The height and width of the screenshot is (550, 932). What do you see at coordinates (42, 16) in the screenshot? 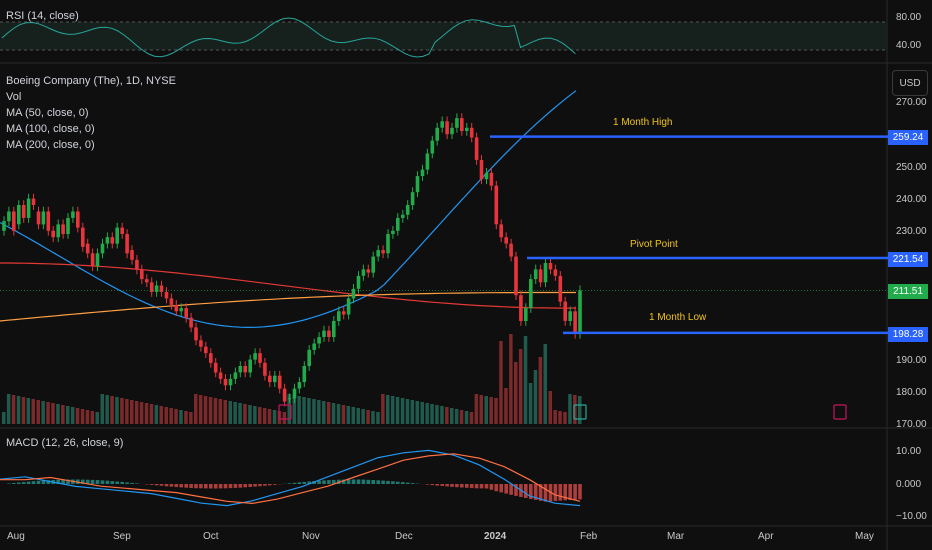
I see `rsi-label: RSI (14, close)` at bounding box center [42, 16].